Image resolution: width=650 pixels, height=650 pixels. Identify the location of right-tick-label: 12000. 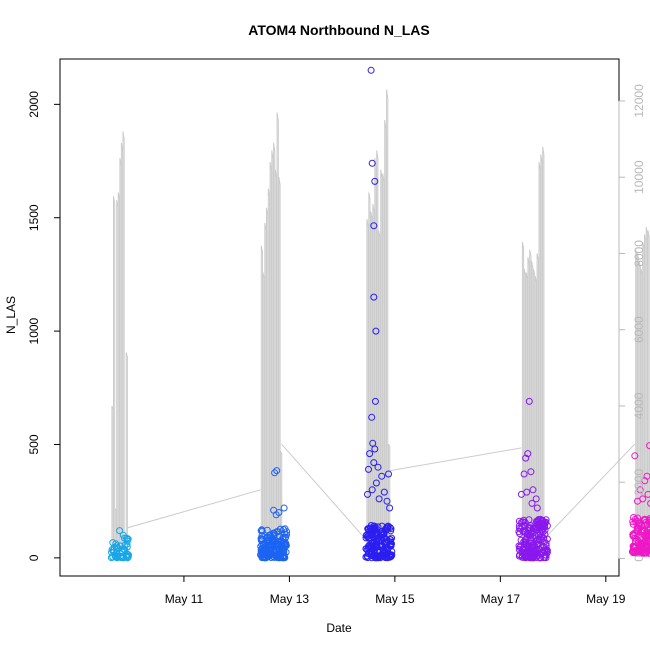
(639, 101).